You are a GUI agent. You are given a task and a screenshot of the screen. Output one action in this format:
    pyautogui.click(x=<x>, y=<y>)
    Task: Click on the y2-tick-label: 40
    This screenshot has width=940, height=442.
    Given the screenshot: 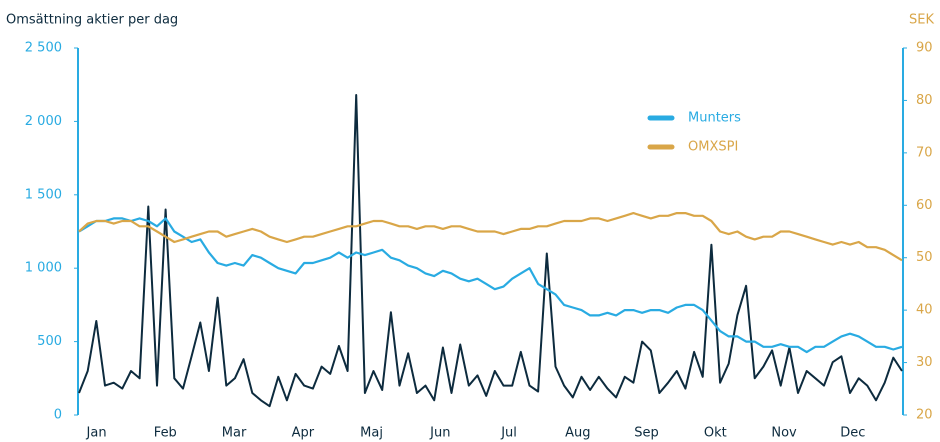 What is the action you would take?
    pyautogui.click(x=924, y=310)
    